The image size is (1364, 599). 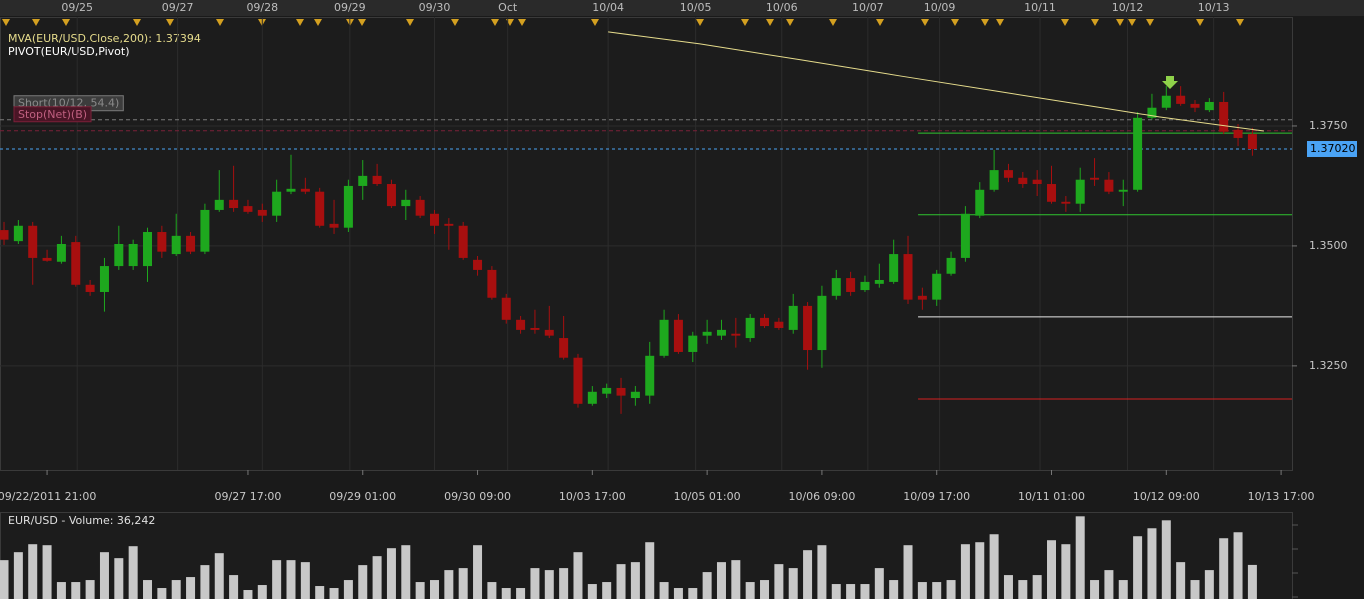 What do you see at coordinates (508, 7) in the screenshot?
I see `top-date-label: Oct` at bounding box center [508, 7].